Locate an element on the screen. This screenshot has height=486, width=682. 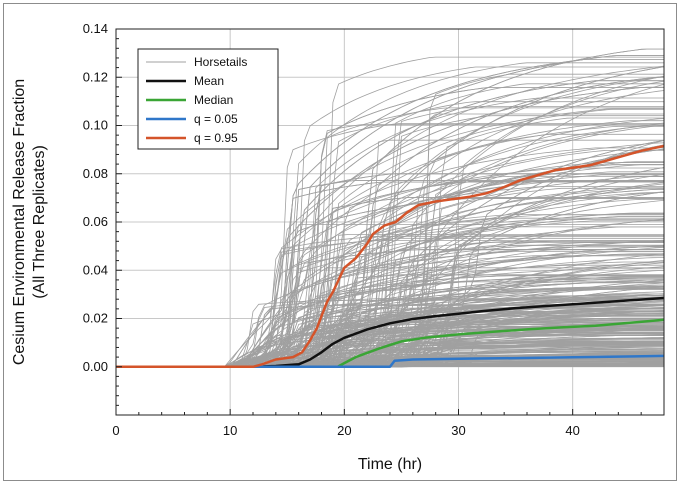
legend-label-q-0-95: q = 0.95 is located at coordinates (216, 138).